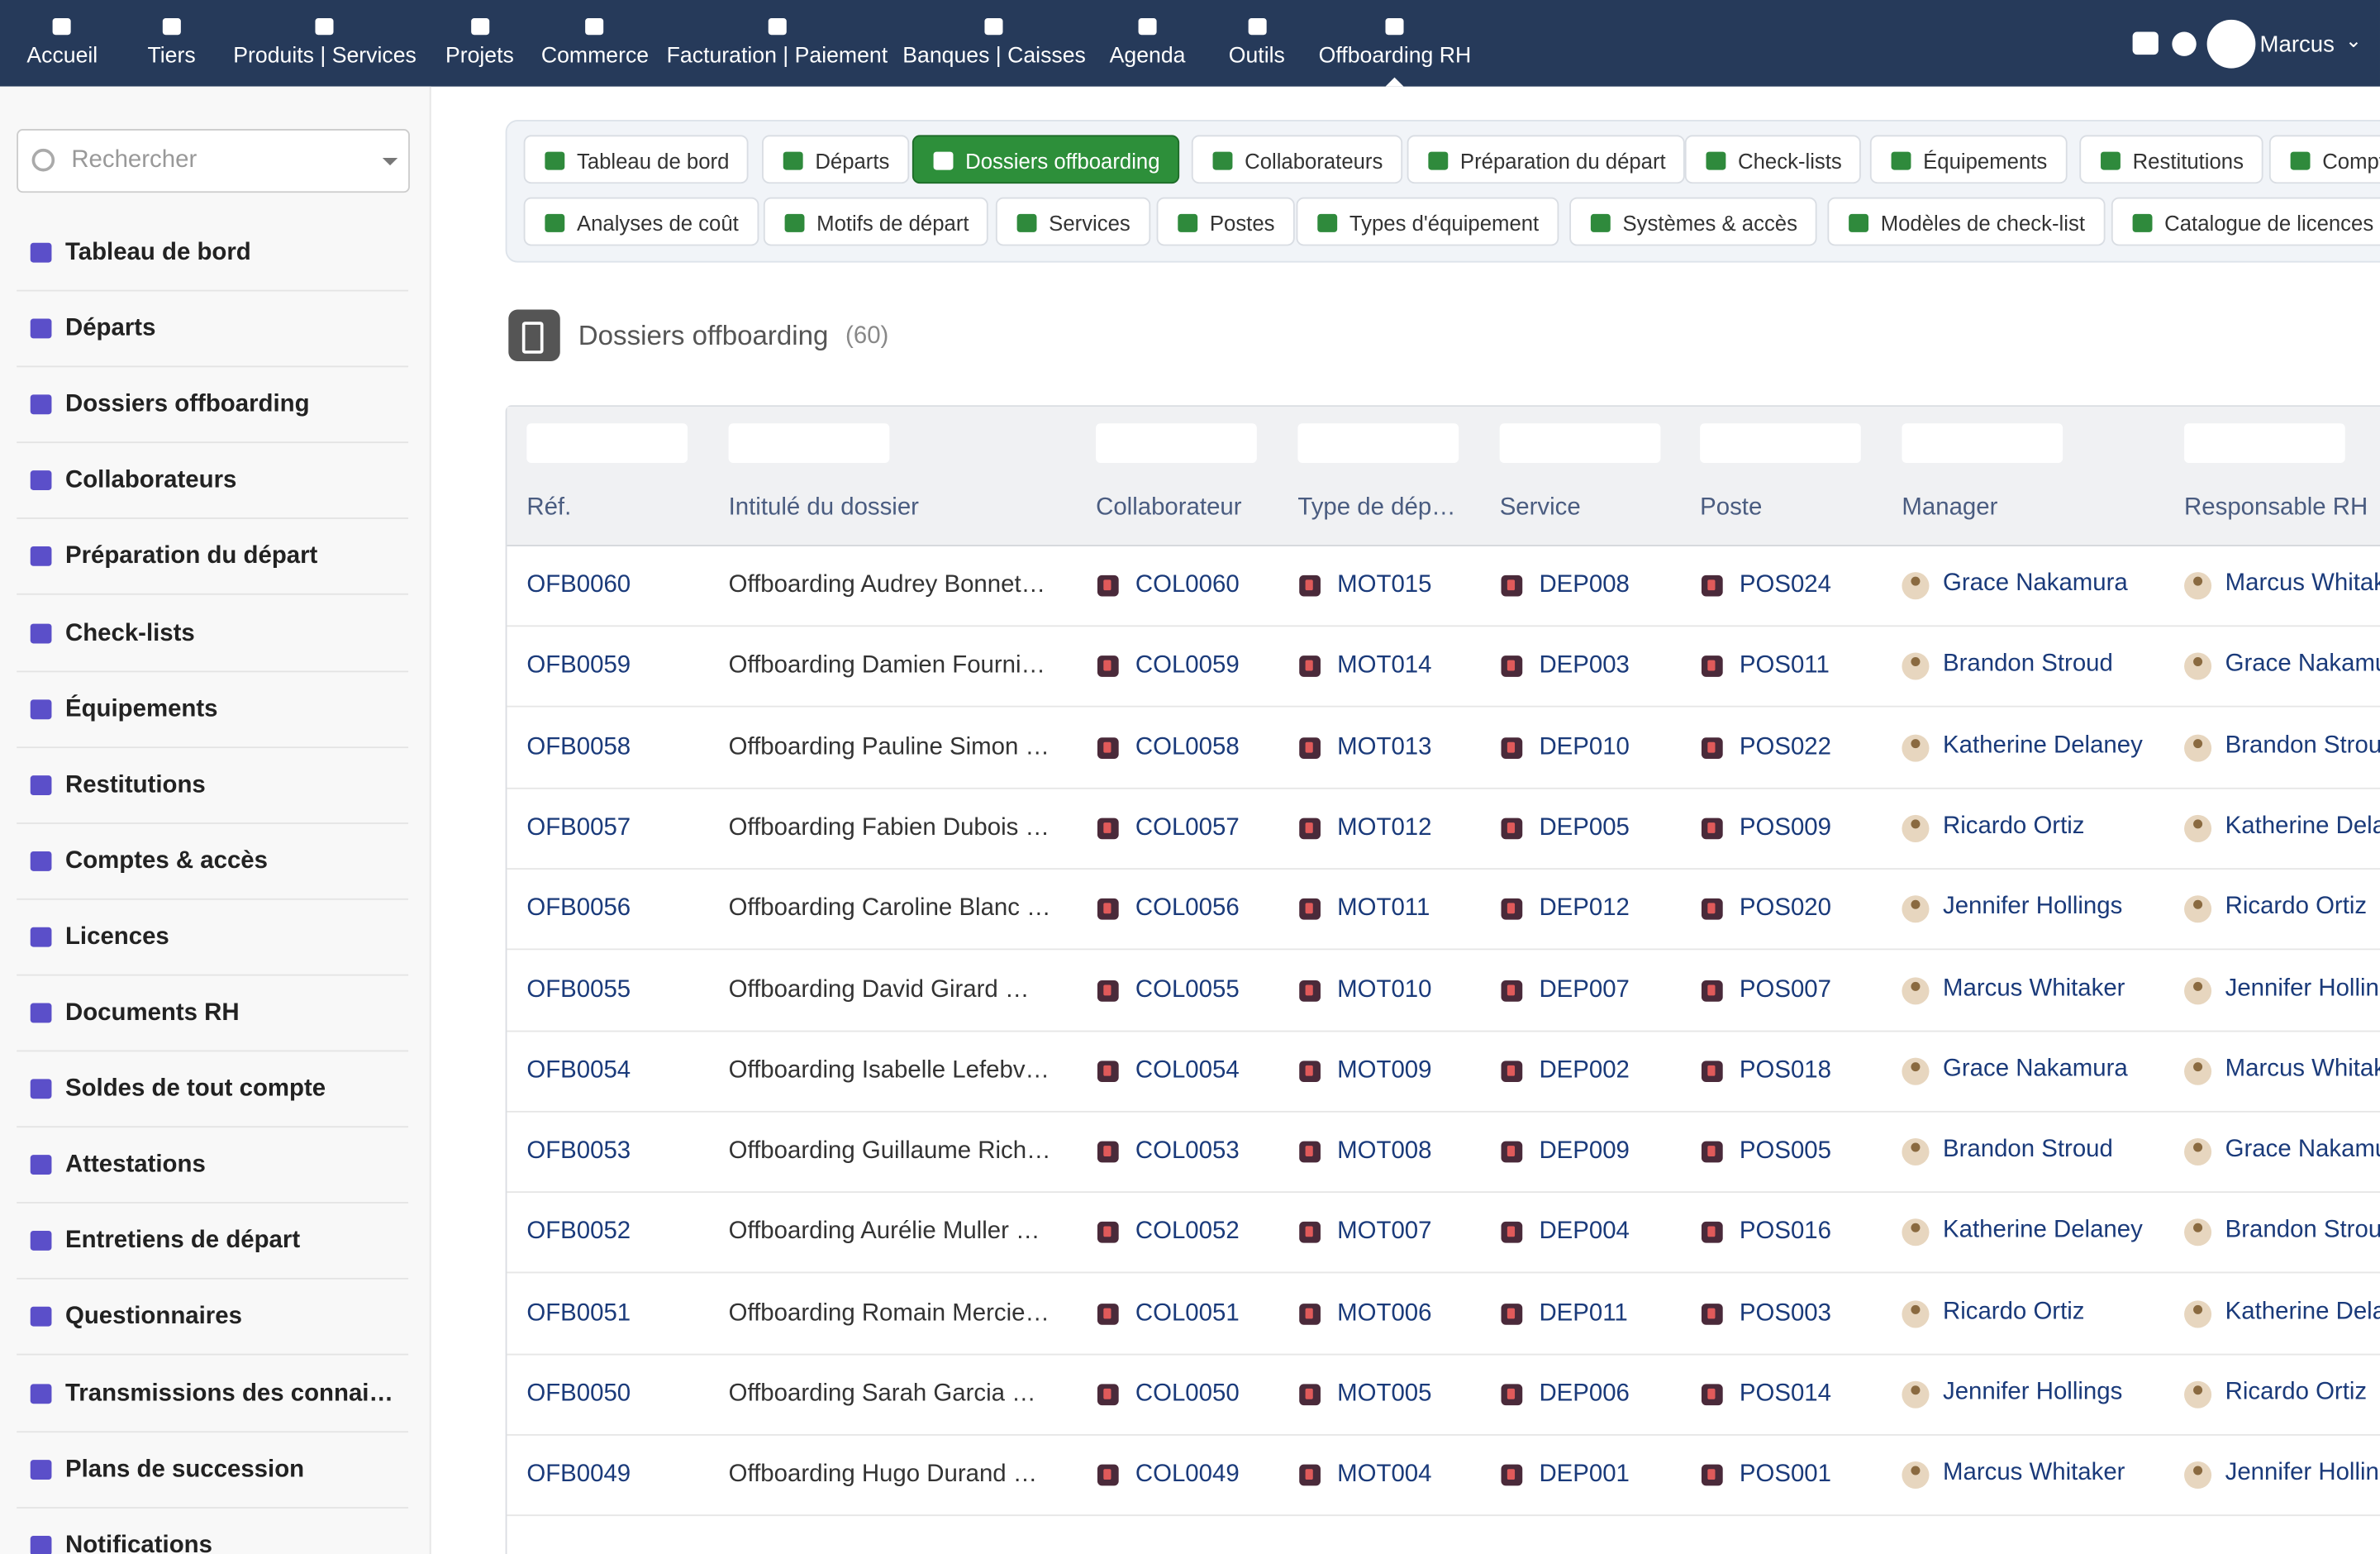  Describe the element at coordinates (1584, 1474) in the screenshot. I see `link-cell: DEP001` at that location.